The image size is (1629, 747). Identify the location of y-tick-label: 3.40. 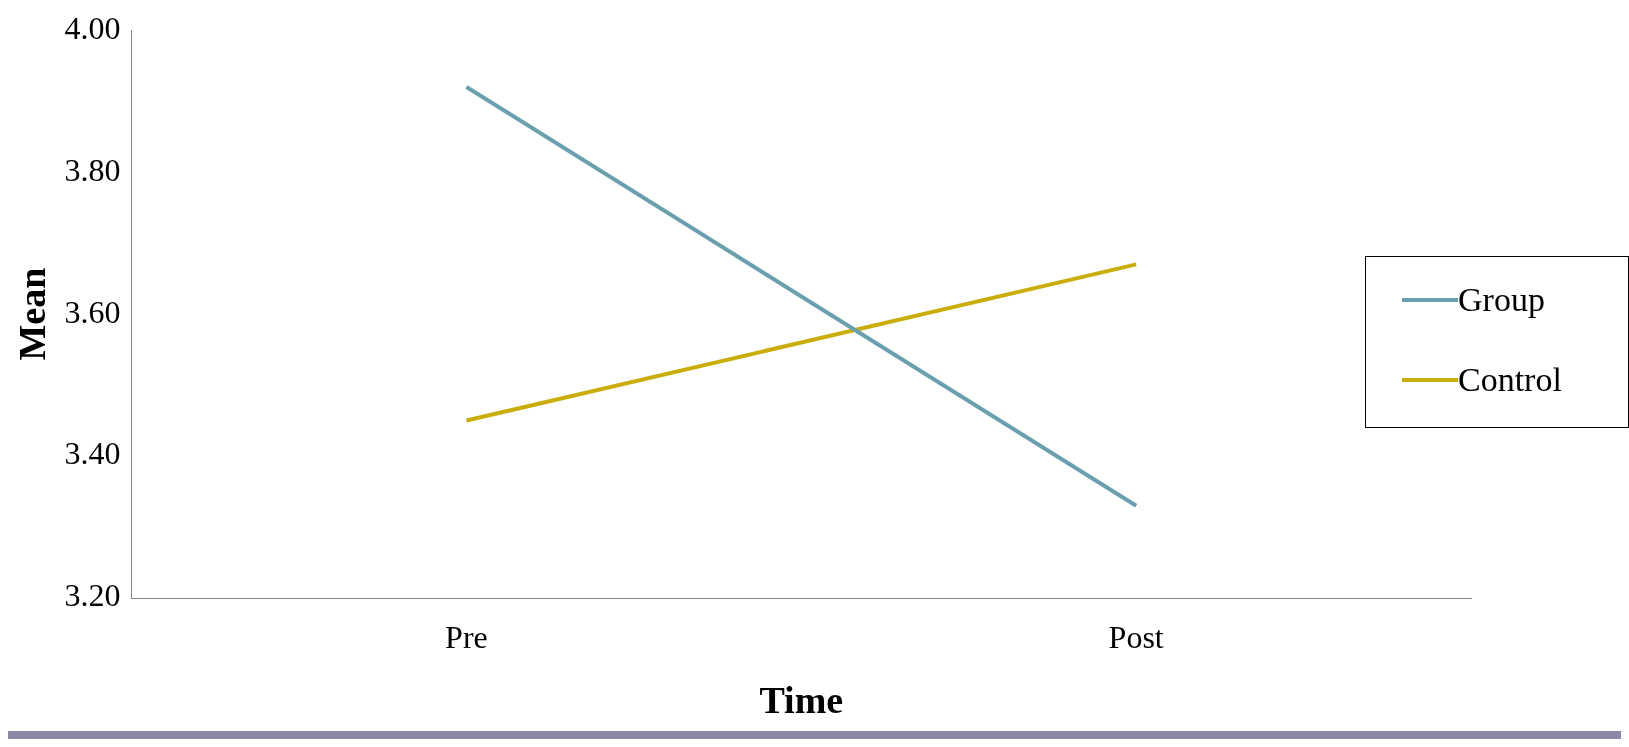
(92, 453).